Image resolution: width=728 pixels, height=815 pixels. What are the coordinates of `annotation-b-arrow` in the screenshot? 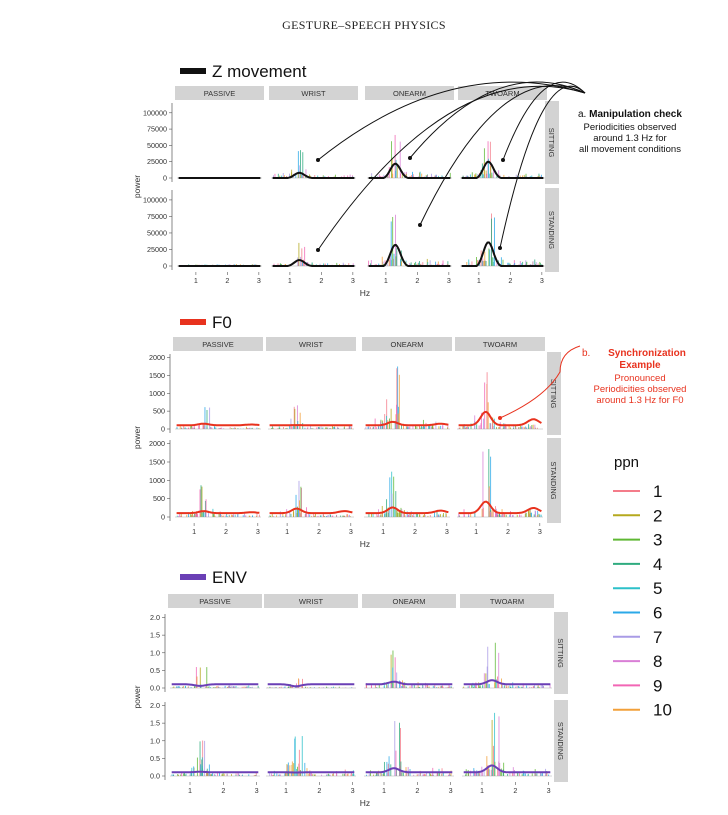 It's located at (540, 382).